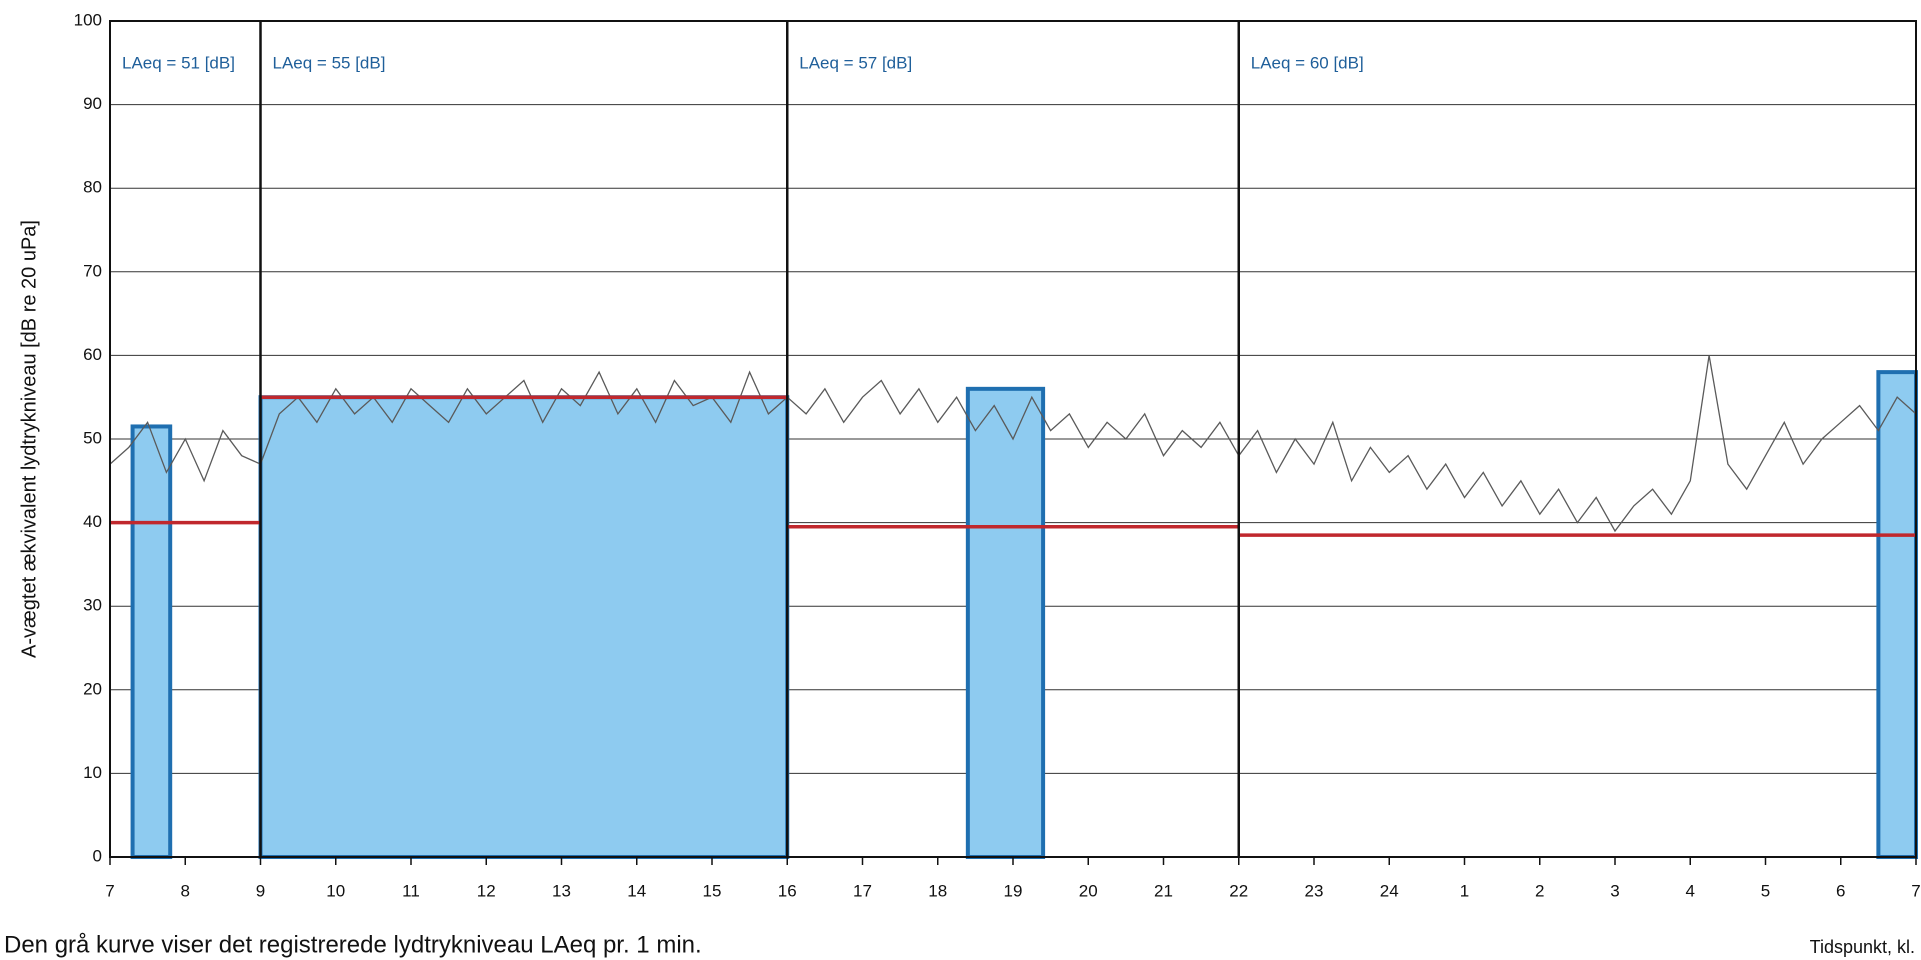 The width and height of the screenshot is (1921, 960). Describe the element at coordinates (1088, 890) in the screenshot. I see `x-tick-label: 20` at that location.